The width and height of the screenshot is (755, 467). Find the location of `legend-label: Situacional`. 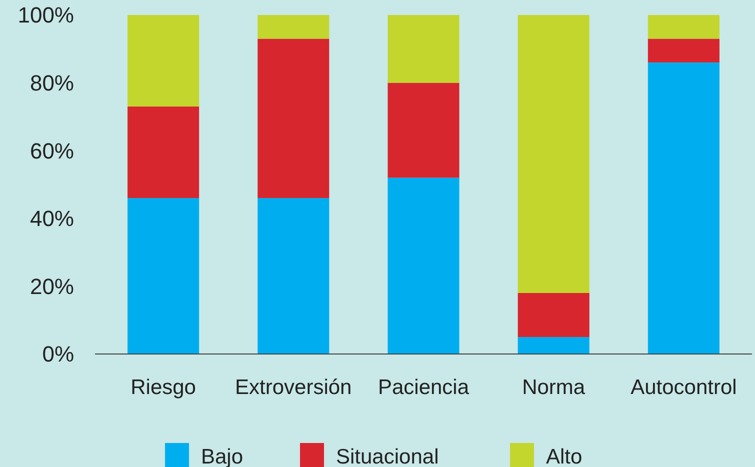

legend-label: Situacional is located at coordinates (387, 456).